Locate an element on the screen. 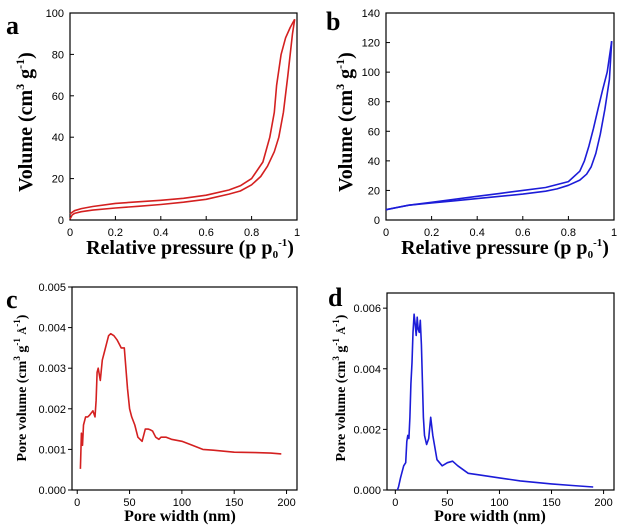 This screenshot has width=630, height=525. panel-c-ytick-label: 0.001 is located at coordinates (52, 450).